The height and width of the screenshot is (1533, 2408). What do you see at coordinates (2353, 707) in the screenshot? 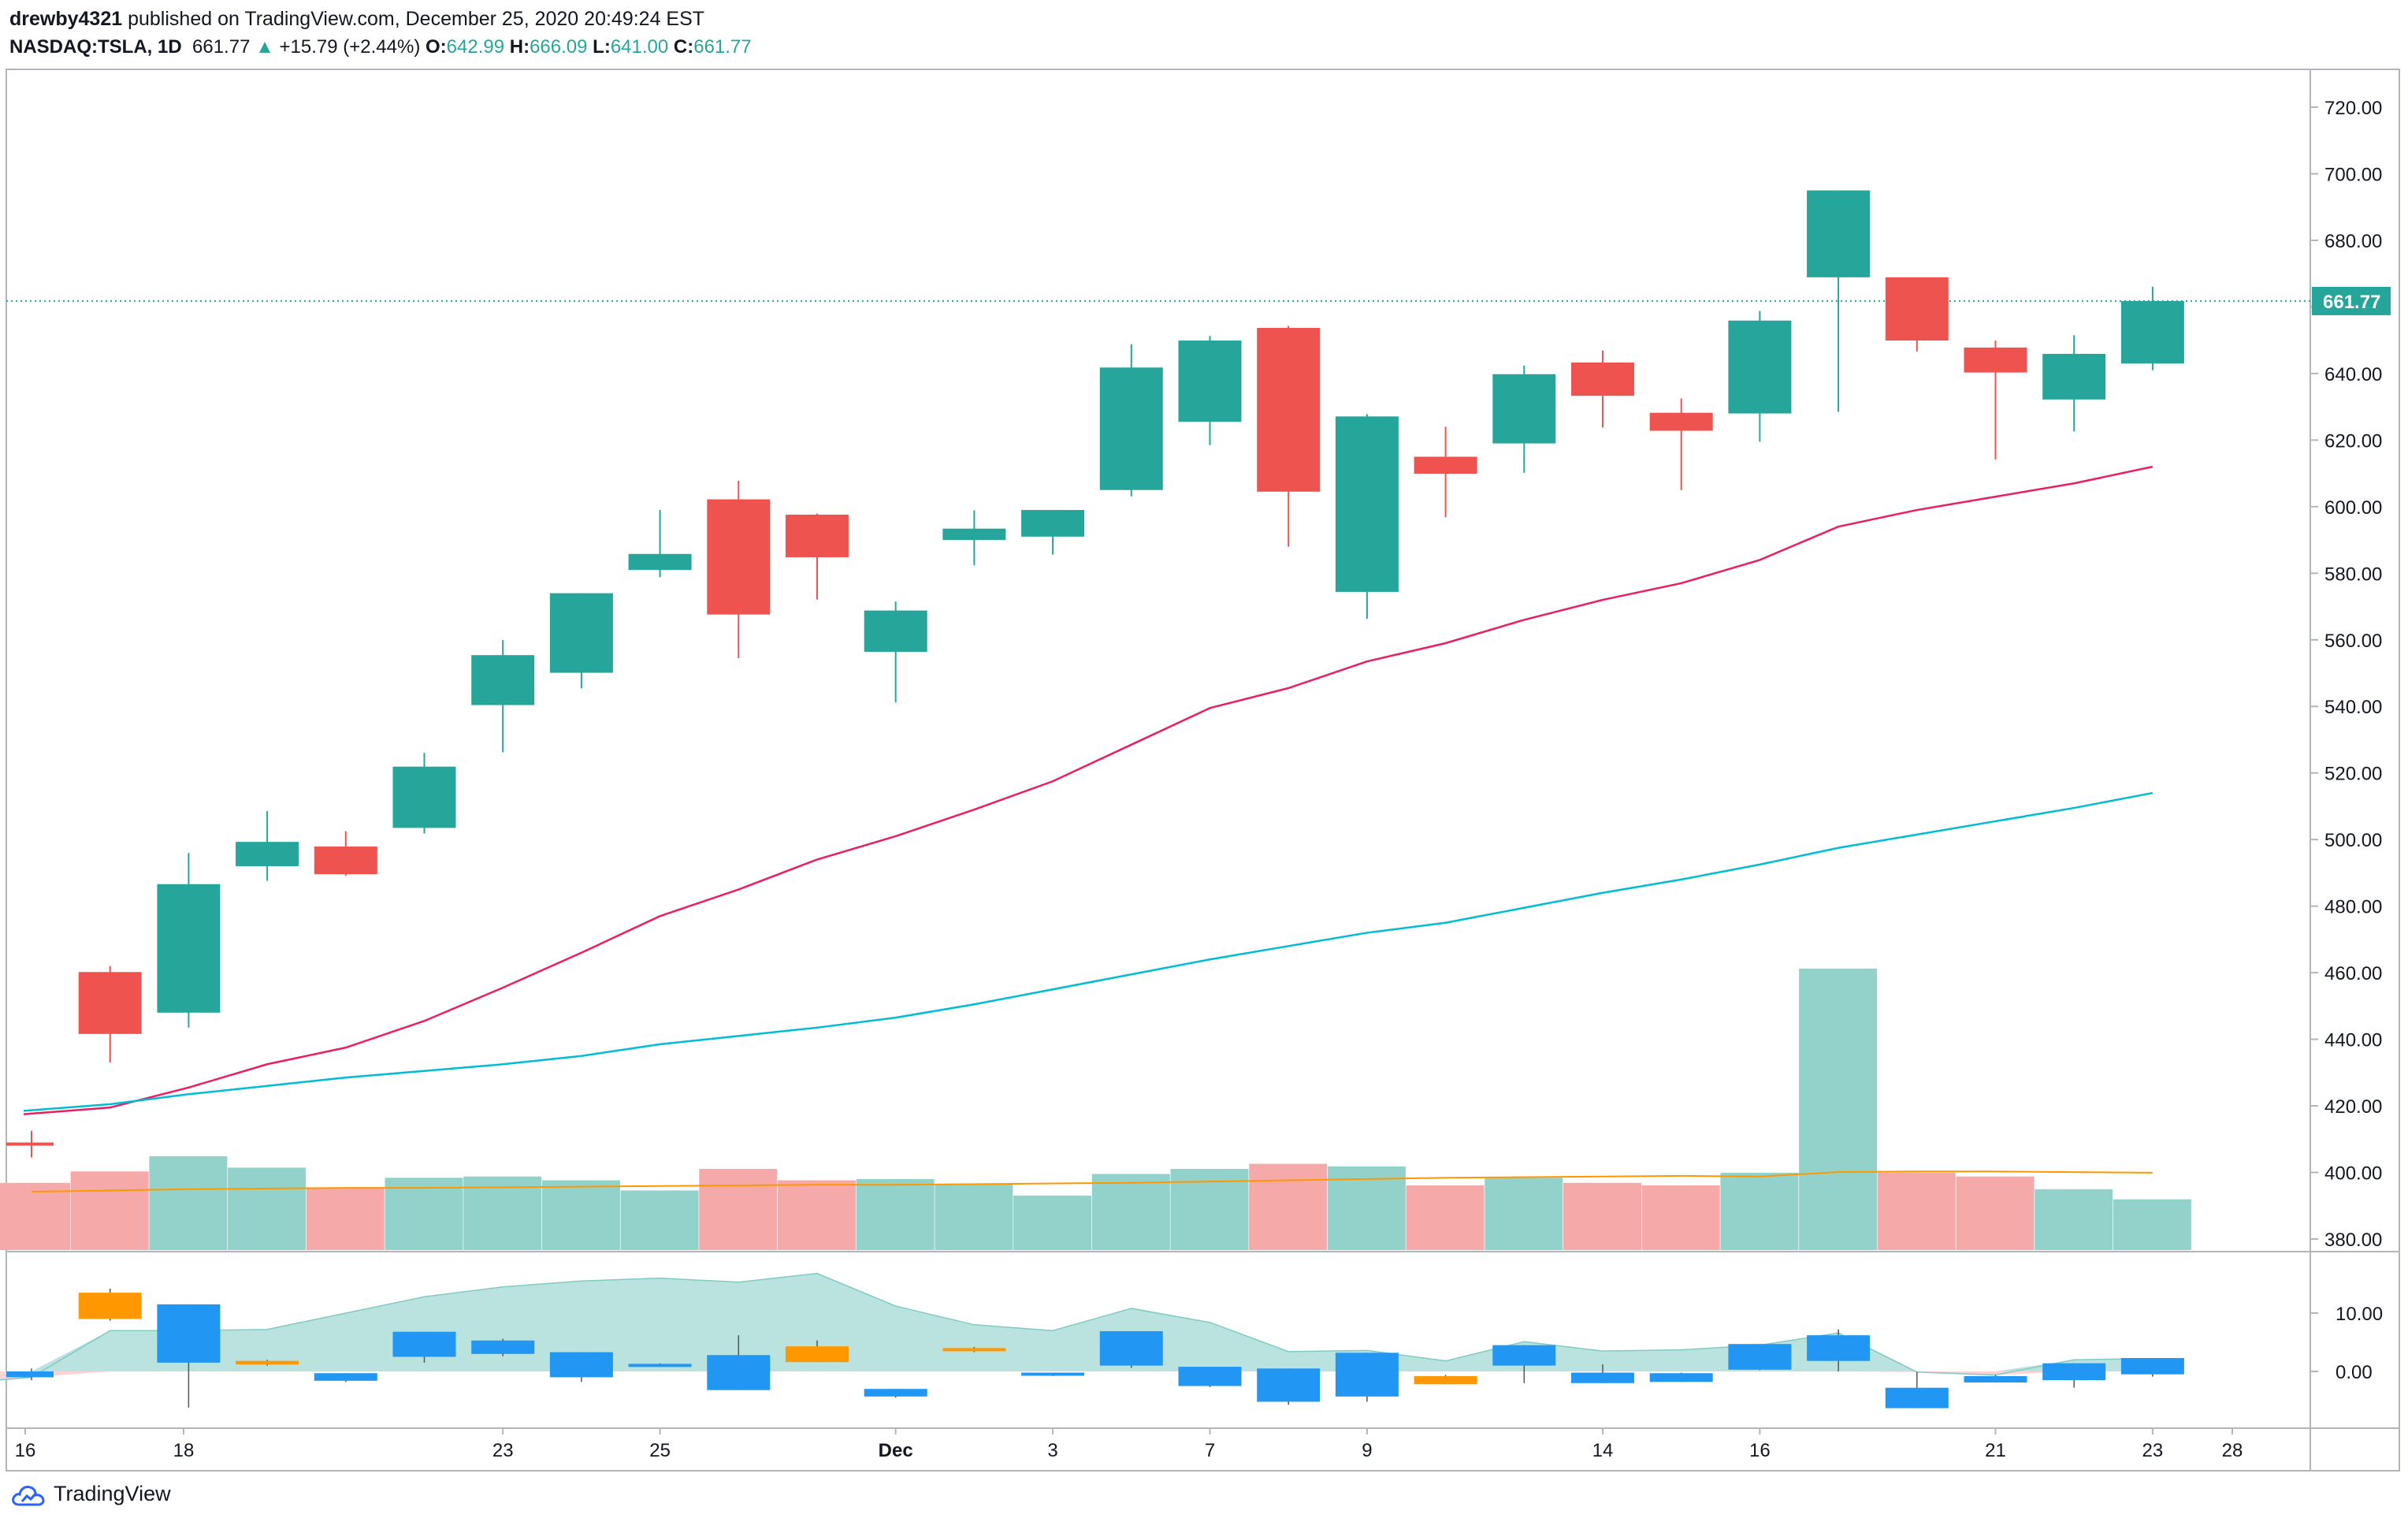
I see `price-tick-label: 540.00` at bounding box center [2353, 707].